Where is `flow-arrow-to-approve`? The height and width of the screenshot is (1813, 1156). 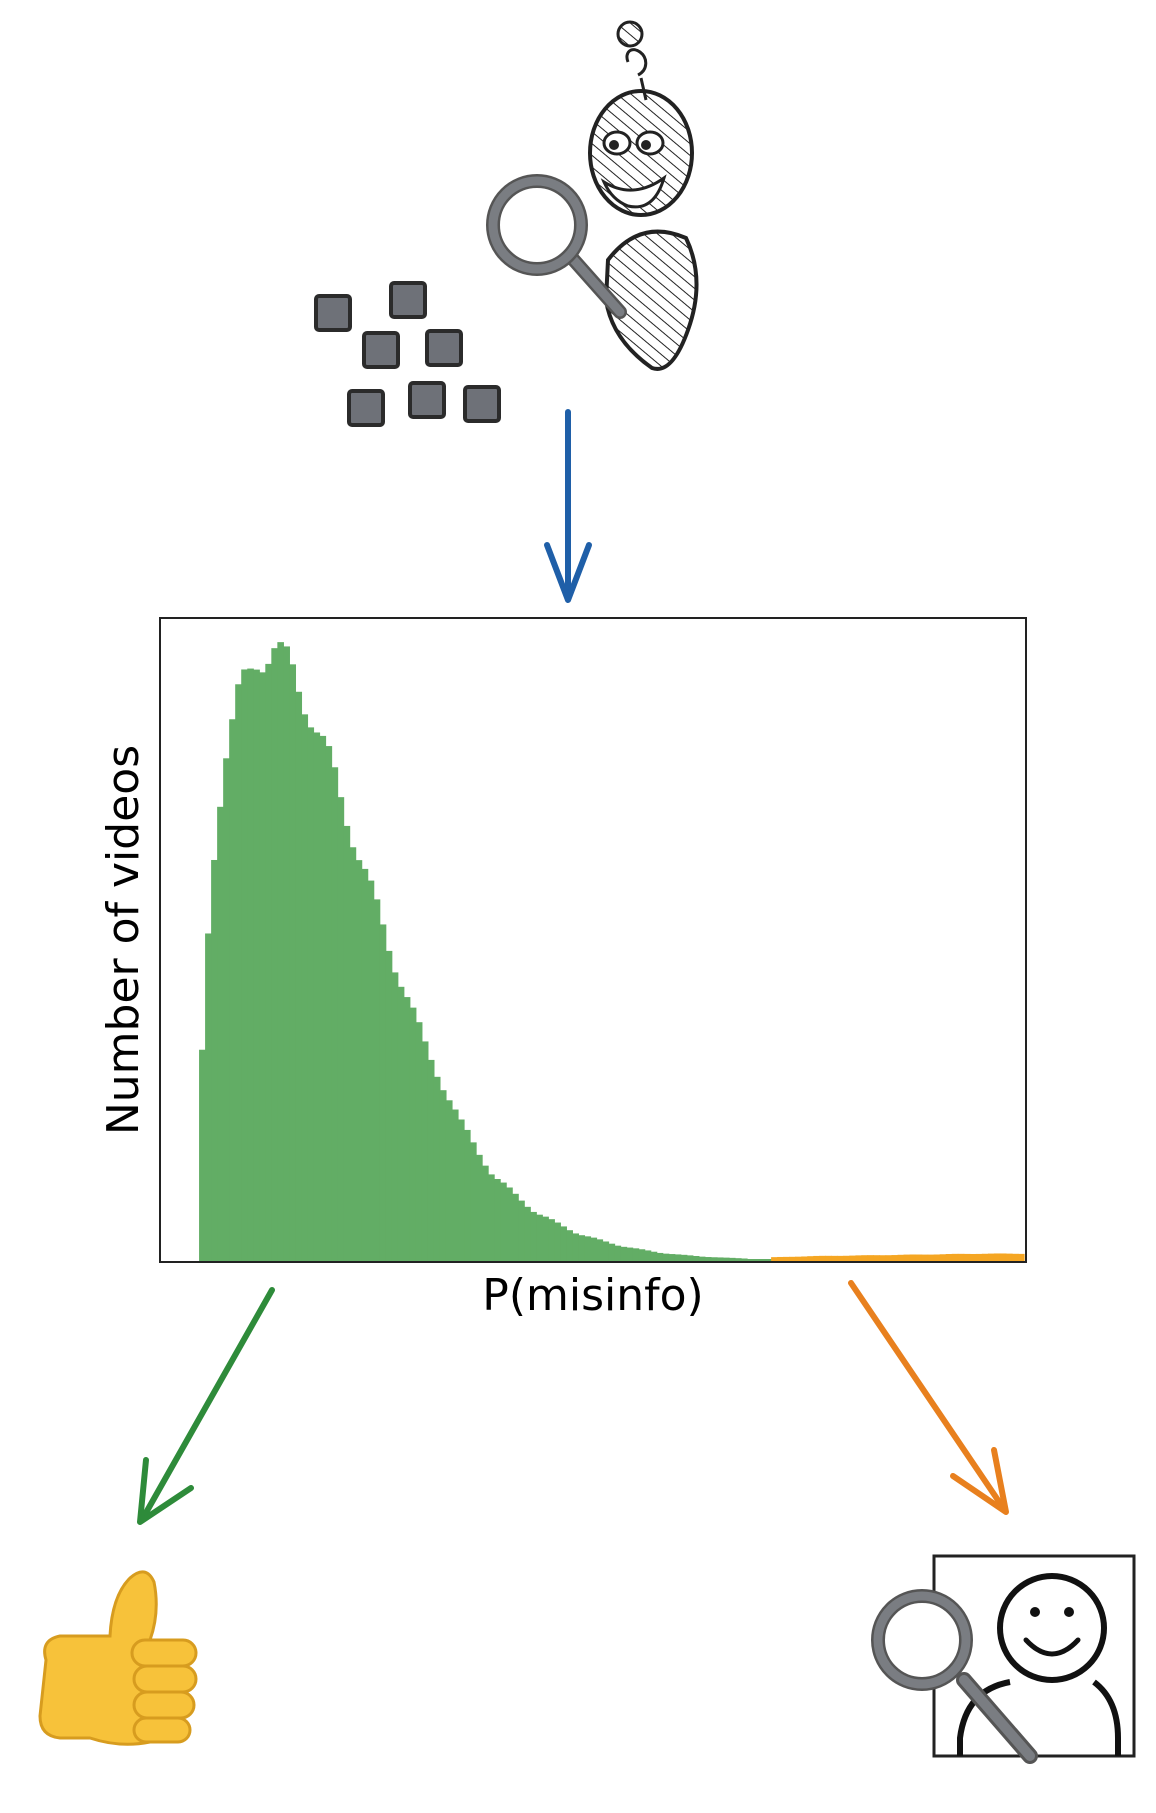 flow-arrow-to-approve is located at coordinates (206, 1406).